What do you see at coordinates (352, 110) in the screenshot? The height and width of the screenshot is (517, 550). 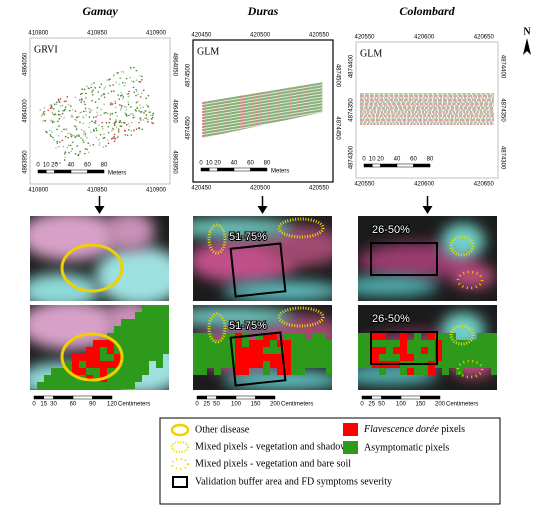 I see `map-tick: 4874350` at bounding box center [352, 110].